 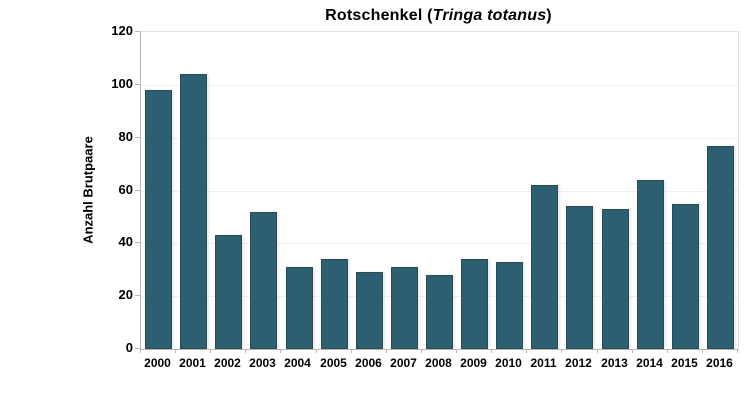 What do you see at coordinates (129, 347) in the screenshot?
I see `y-tick-label-0: 0` at bounding box center [129, 347].